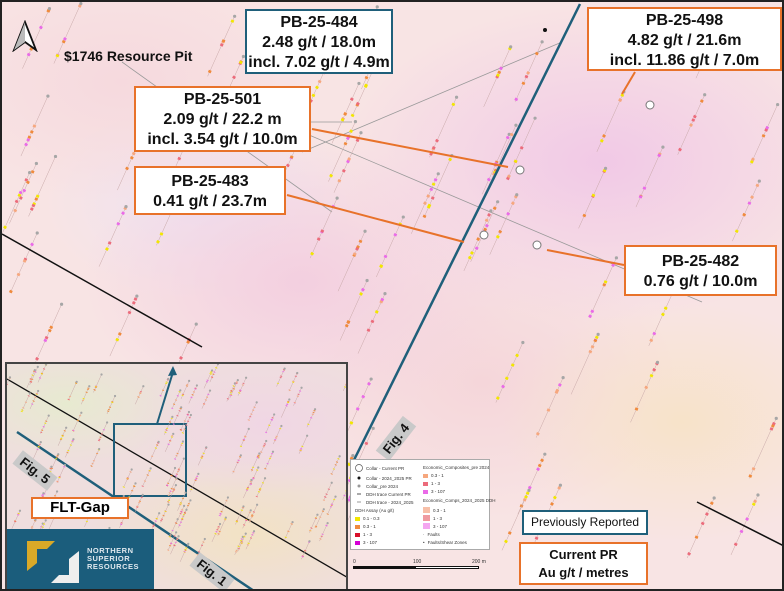  I want to click on hole-id: PB-25-482, so click(700, 261).